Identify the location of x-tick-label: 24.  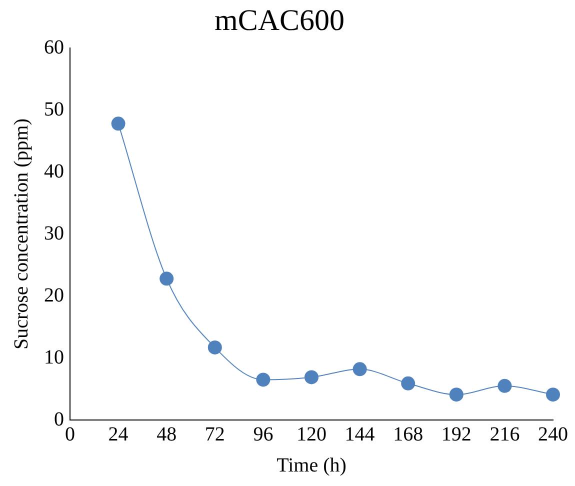
(118, 434).